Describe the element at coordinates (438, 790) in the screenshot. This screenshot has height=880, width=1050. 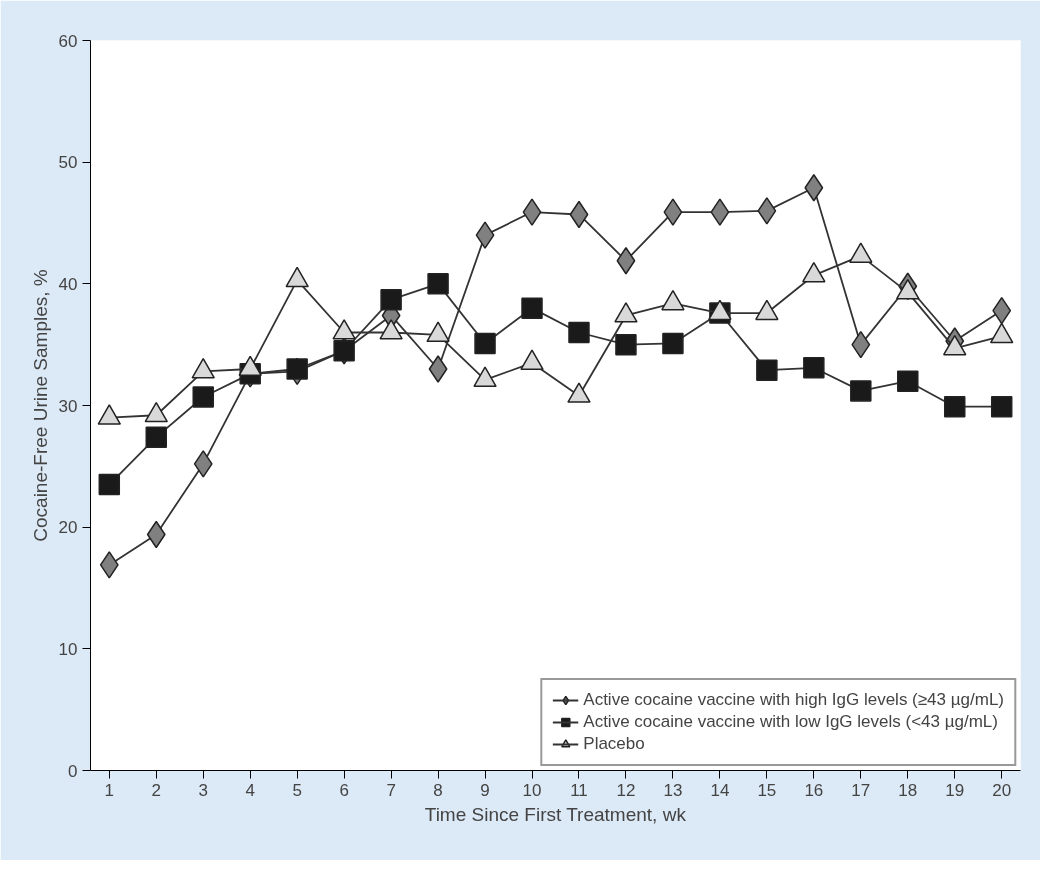
I see `x-tick-label: 8` at that location.